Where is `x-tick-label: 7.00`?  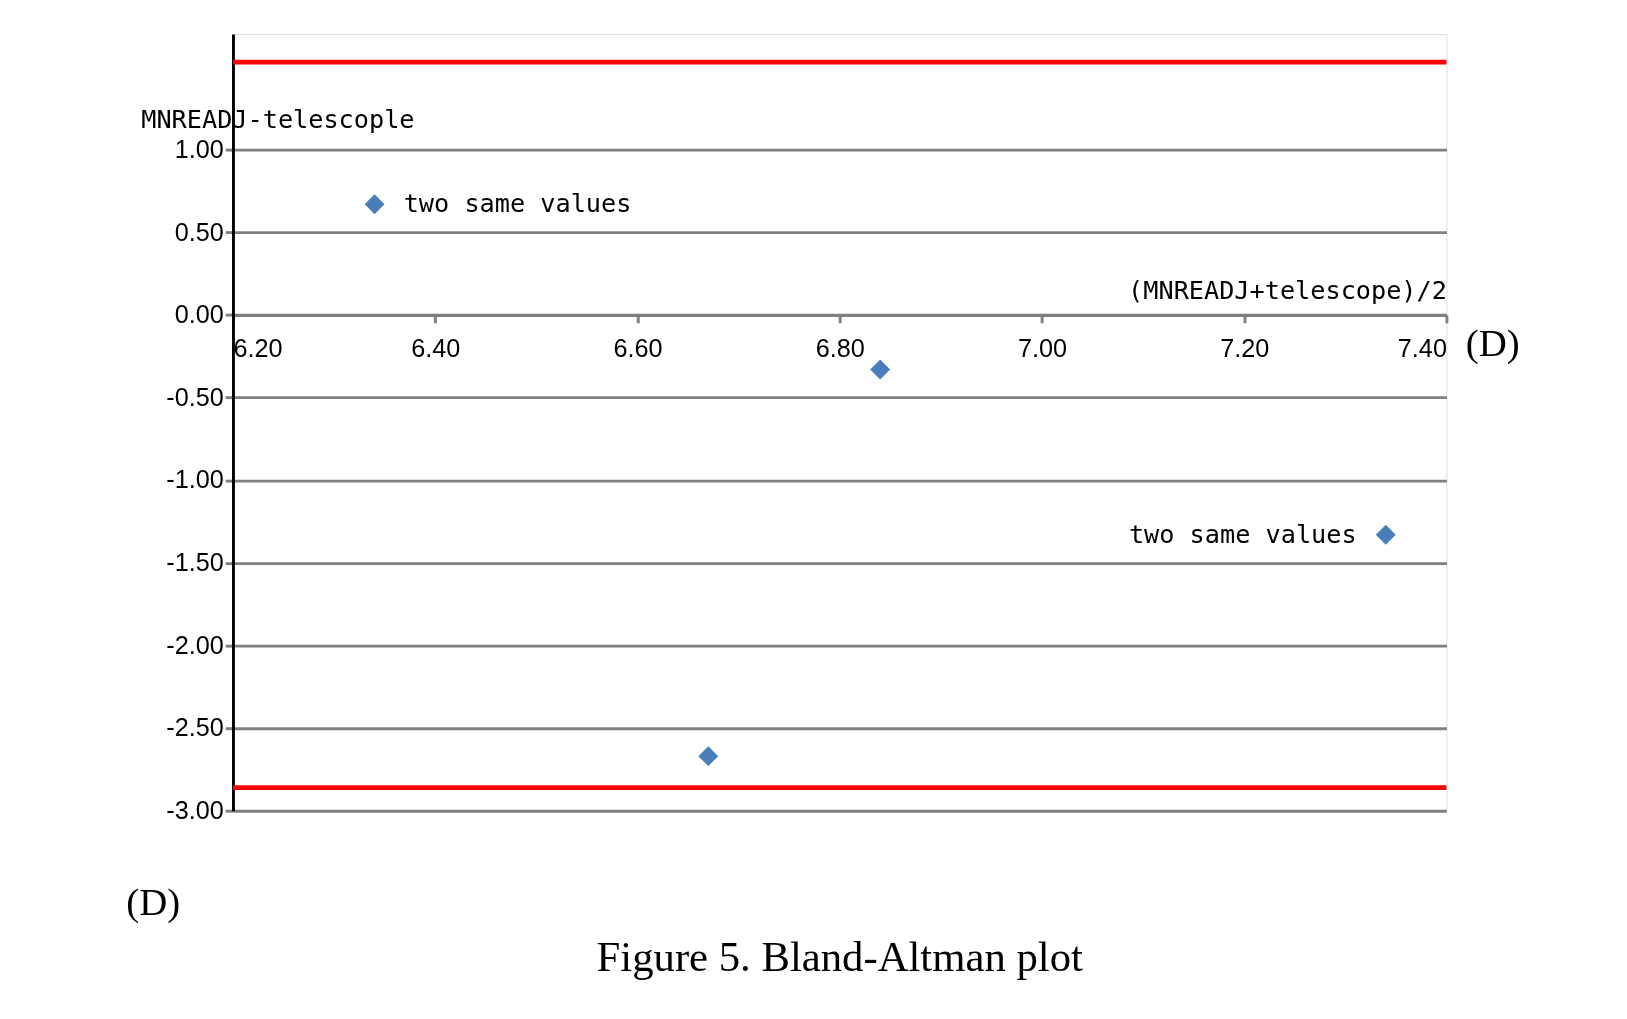 x-tick-label: 7.00 is located at coordinates (1042, 348).